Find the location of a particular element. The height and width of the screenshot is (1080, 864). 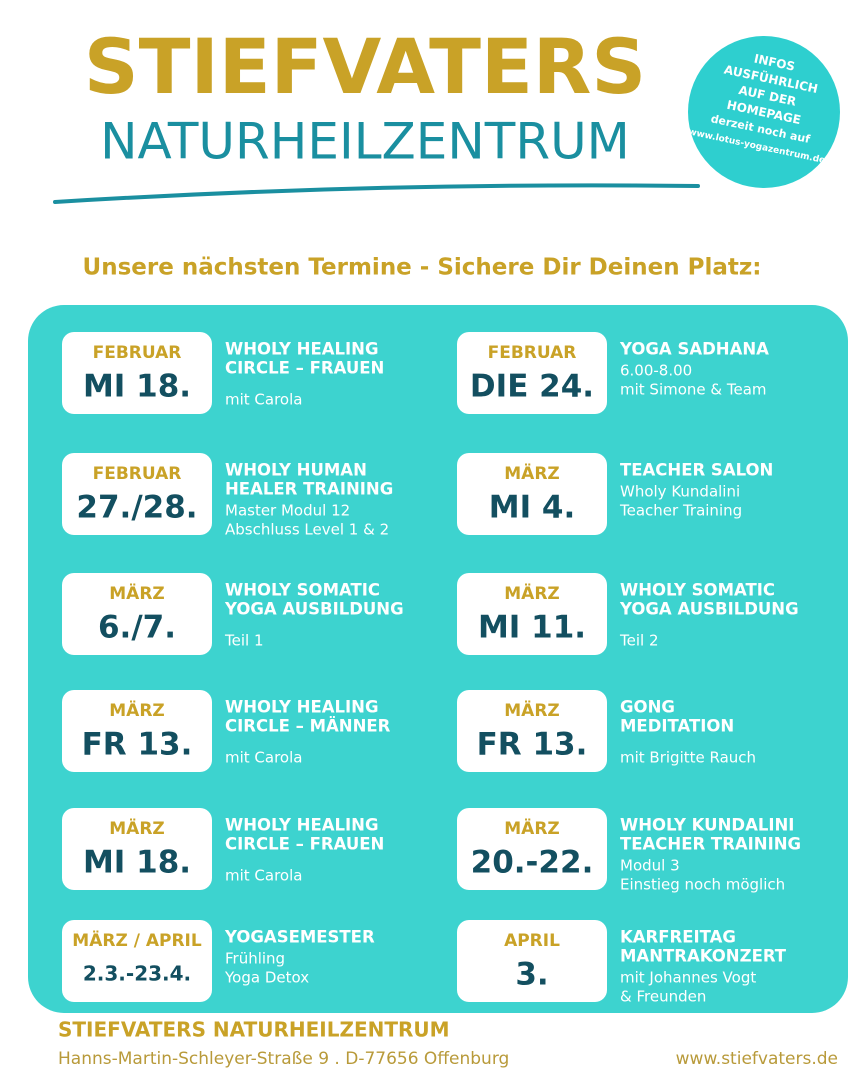

date-day: 27./28. is located at coordinates (136, 508).